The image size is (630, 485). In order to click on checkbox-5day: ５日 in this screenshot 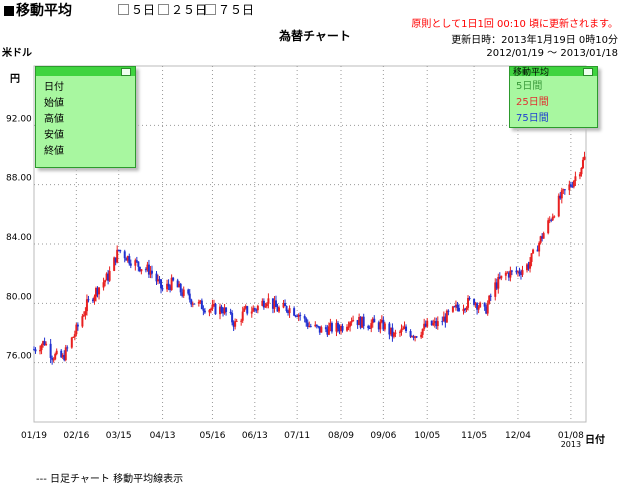, I will do `click(136, 9)`.